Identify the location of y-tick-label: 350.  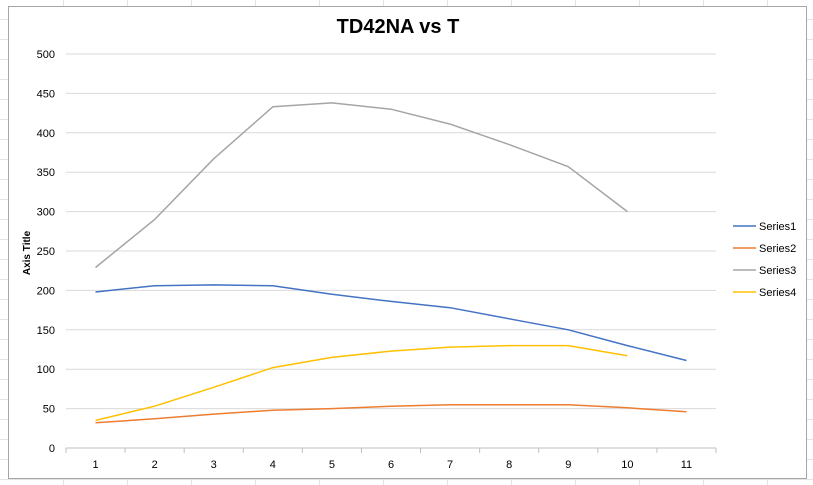
(46, 173).